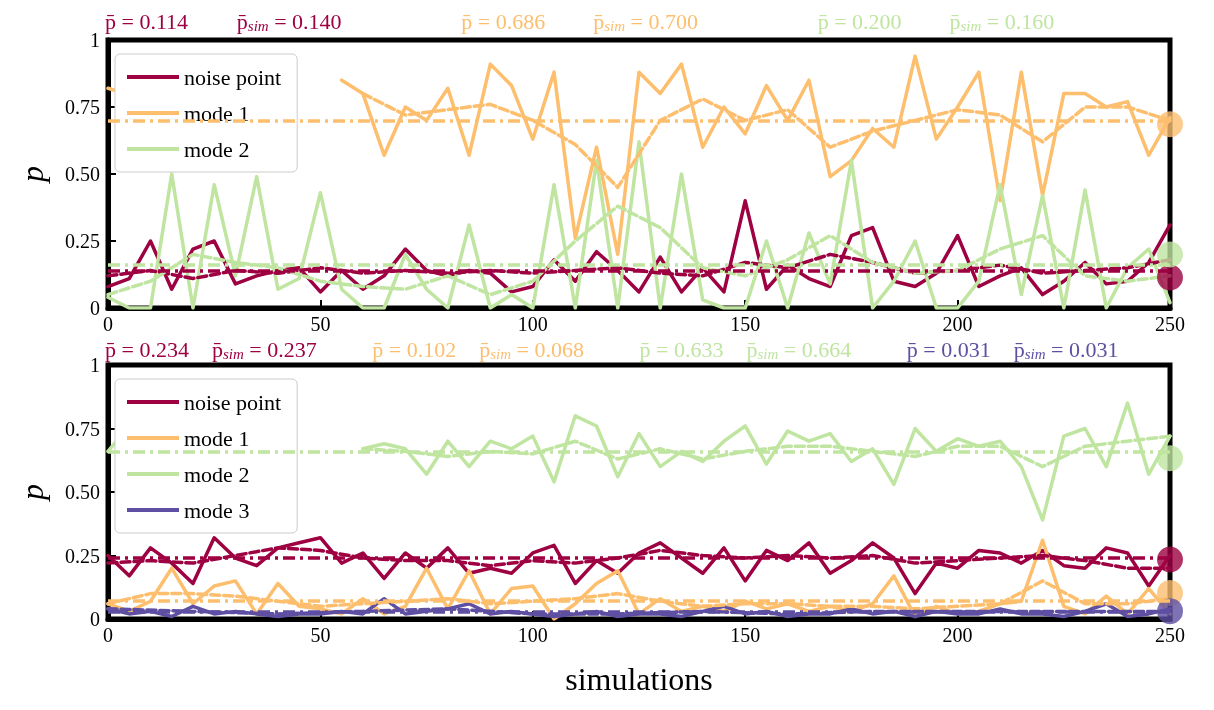  Describe the element at coordinates (1002, 21) in the screenshot. I see `text: p̄sim = 0.160` at that location.